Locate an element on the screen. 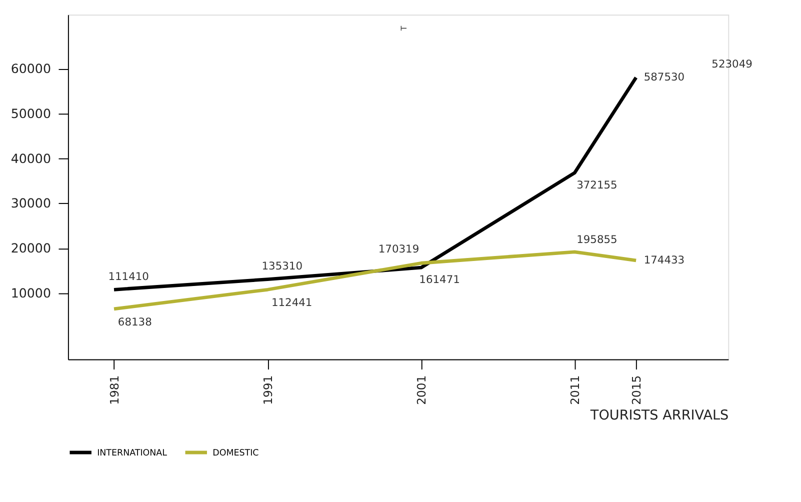 Image resolution: width=801 pixels, height=502 pixels. annotation: T is located at coordinates (404, 29).